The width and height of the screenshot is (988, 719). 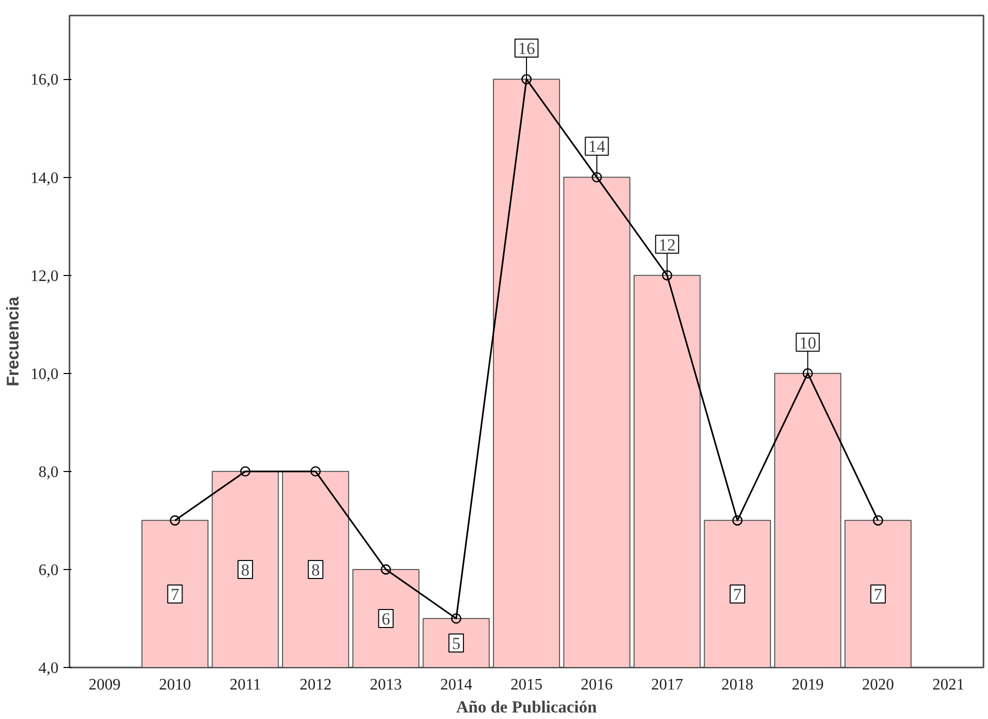 What do you see at coordinates (667, 685) in the screenshot?
I see `x-tick-label: 2017` at bounding box center [667, 685].